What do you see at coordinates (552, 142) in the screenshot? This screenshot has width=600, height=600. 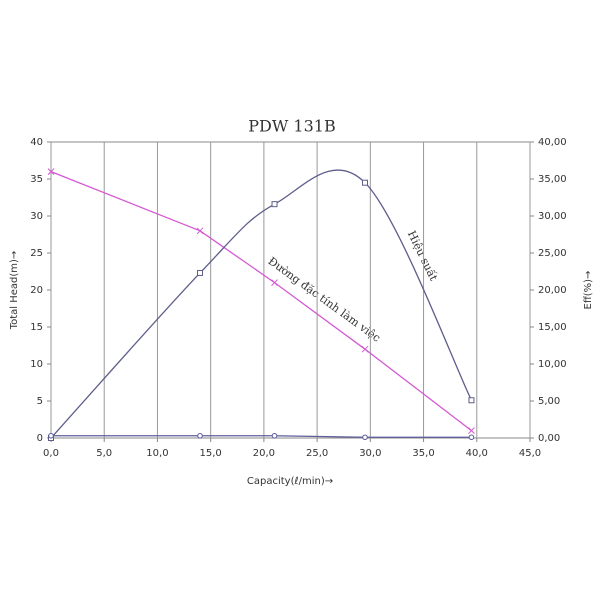 I see `y2-tick-label: 40,00` at bounding box center [552, 142].